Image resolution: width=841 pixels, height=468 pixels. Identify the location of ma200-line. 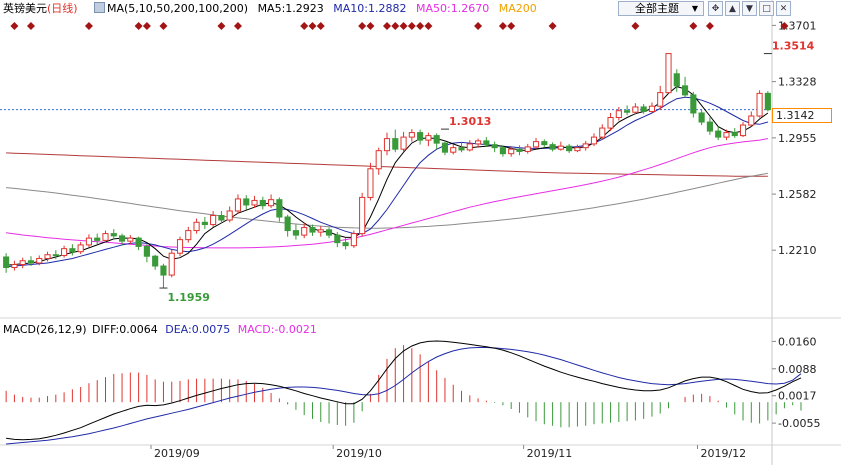
(387, 164).